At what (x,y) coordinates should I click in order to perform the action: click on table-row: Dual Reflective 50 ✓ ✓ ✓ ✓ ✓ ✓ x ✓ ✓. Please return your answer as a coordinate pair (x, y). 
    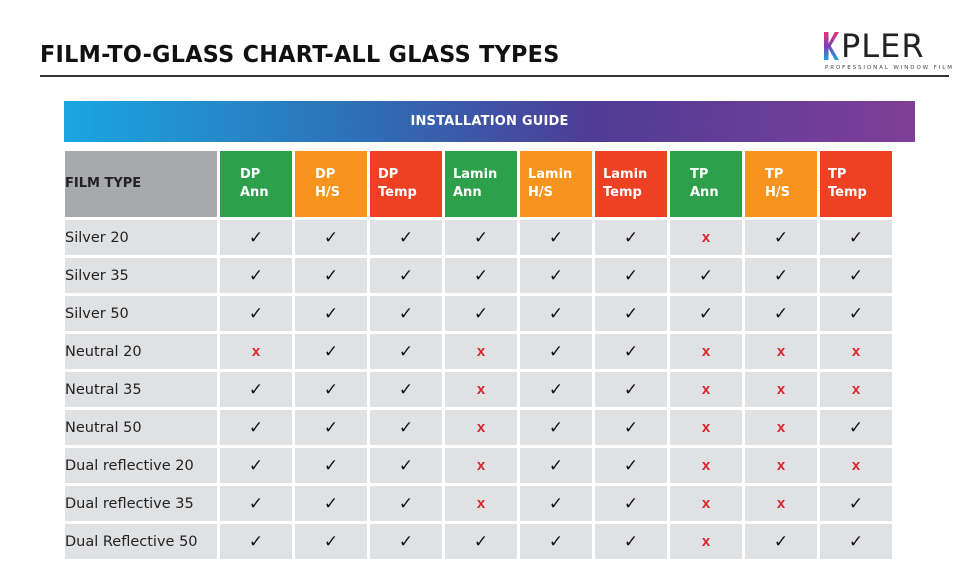
    Looking at the image, I should click on (478, 541).